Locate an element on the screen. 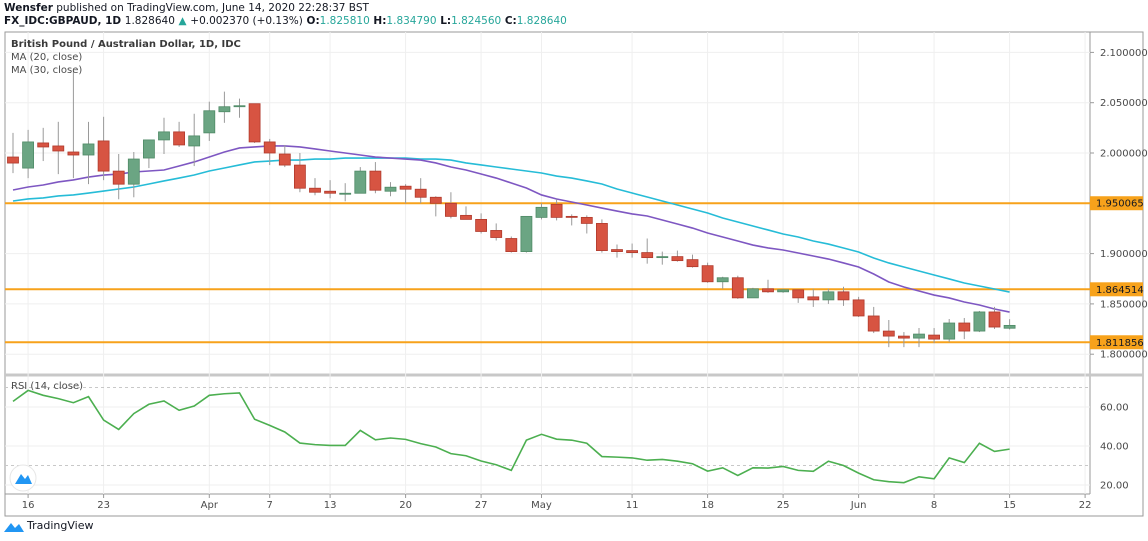 This screenshot has height=541, width=1148. level-price-label: 1.950065 is located at coordinates (1120, 204).